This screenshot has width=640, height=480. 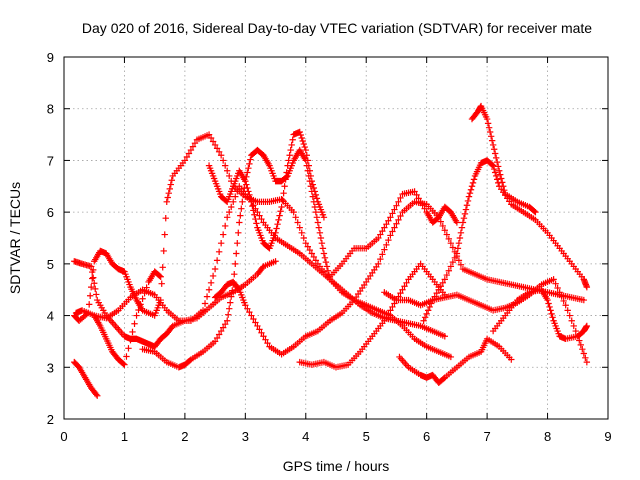 I want to click on x-tick-label: 8, so click(x=547, y=436).